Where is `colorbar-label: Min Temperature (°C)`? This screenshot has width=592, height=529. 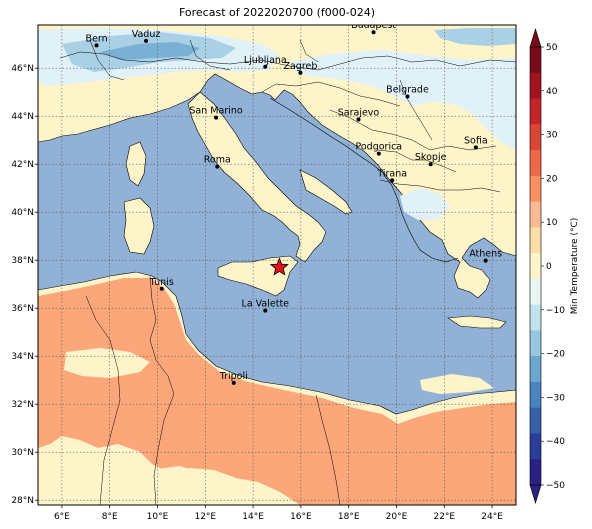
colorbar-label: Min Temperature (°C) is located at coordinates (575, 266).